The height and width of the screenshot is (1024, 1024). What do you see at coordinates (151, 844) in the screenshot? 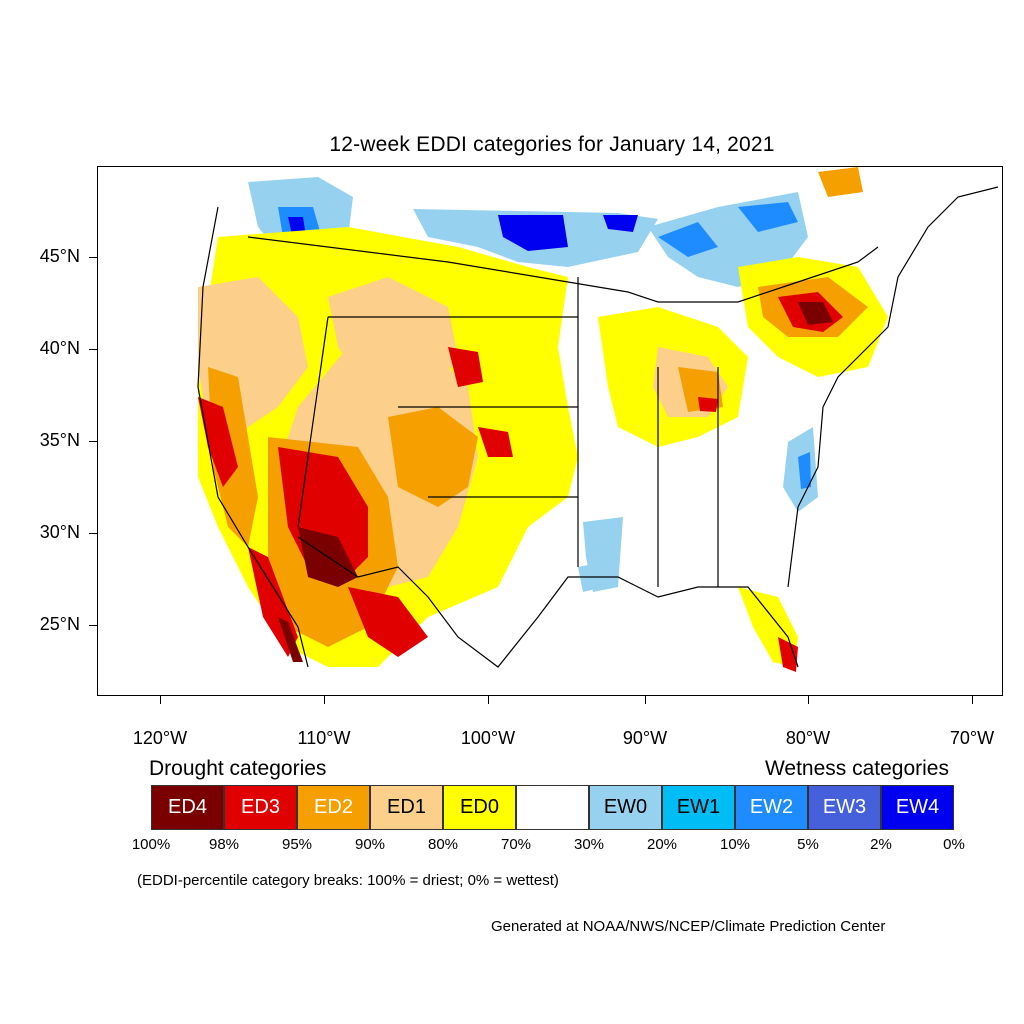
I see `break-label: 100%` at bounding box center [151, 844].